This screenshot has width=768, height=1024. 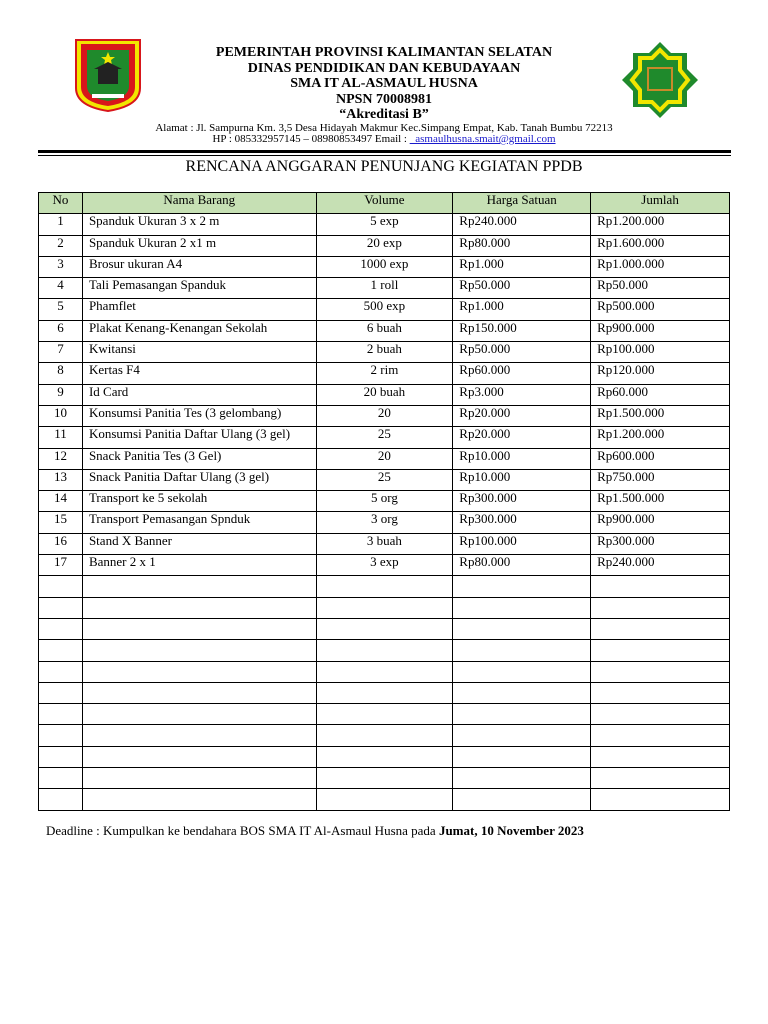 What do you see at coordinates (384, 352) in the screenshot?
I see `cell-volume: 2 buah` at bounding box center [384, 352].